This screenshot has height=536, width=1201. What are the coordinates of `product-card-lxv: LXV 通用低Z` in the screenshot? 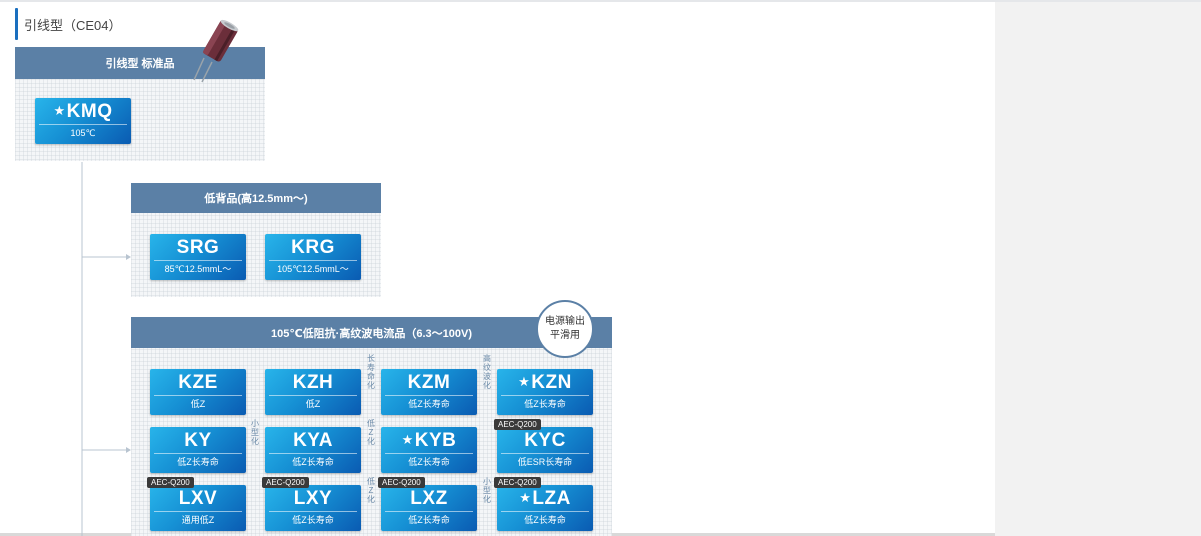 It's located at (198, 508).